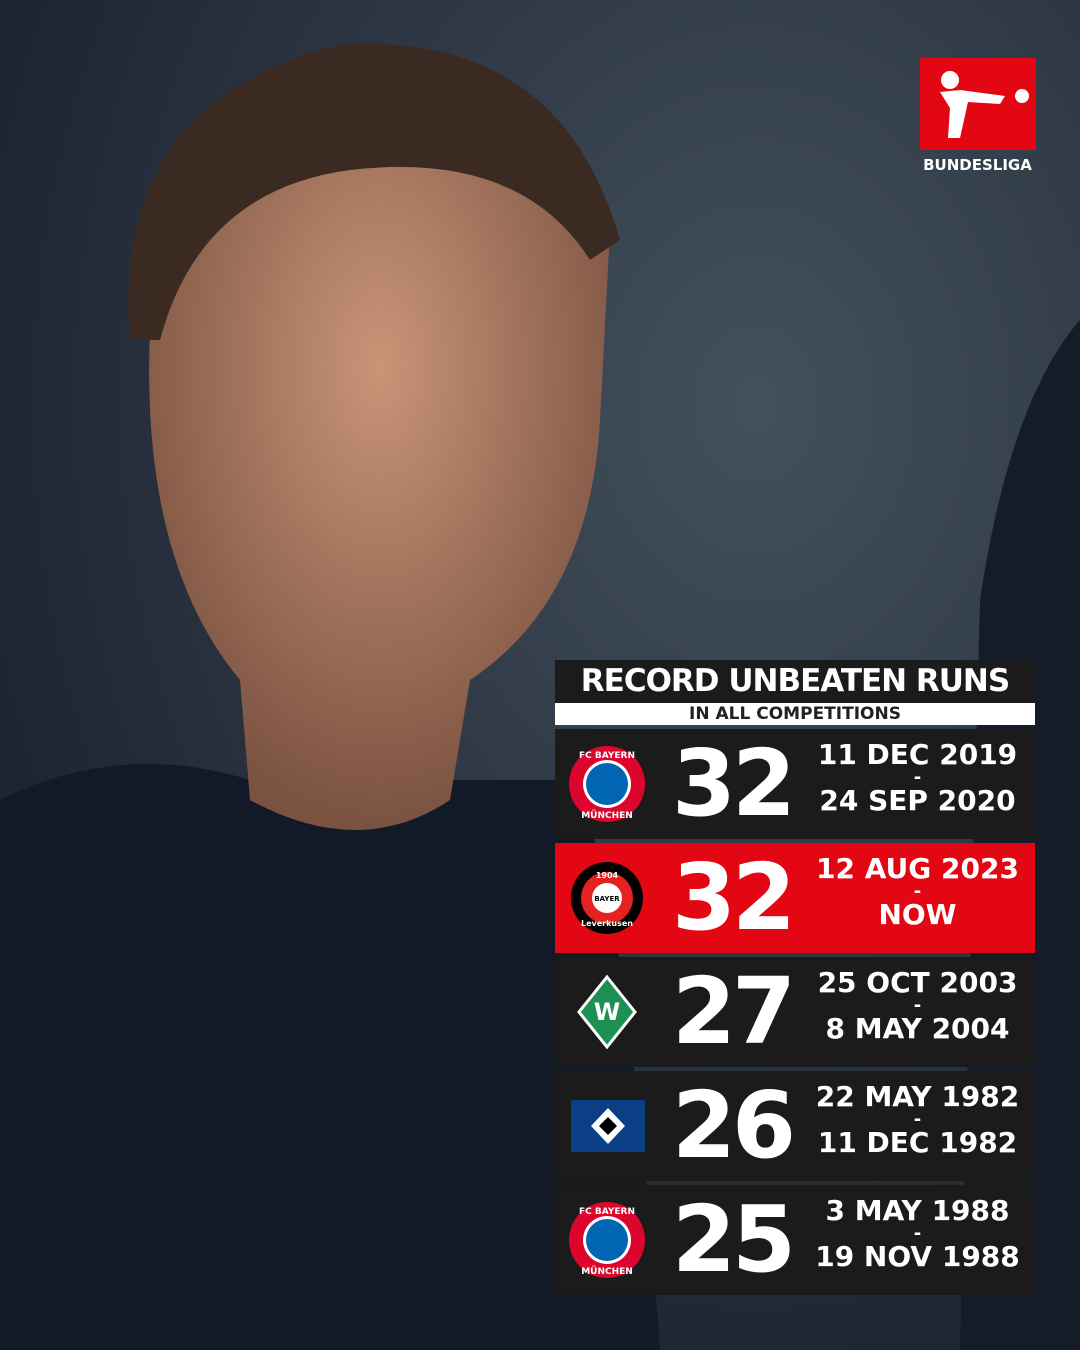  Describe the element at coordinates (795, 681) in the screenshot. I see `table-title: RECORD UNBEATEN RUNS` at that location.